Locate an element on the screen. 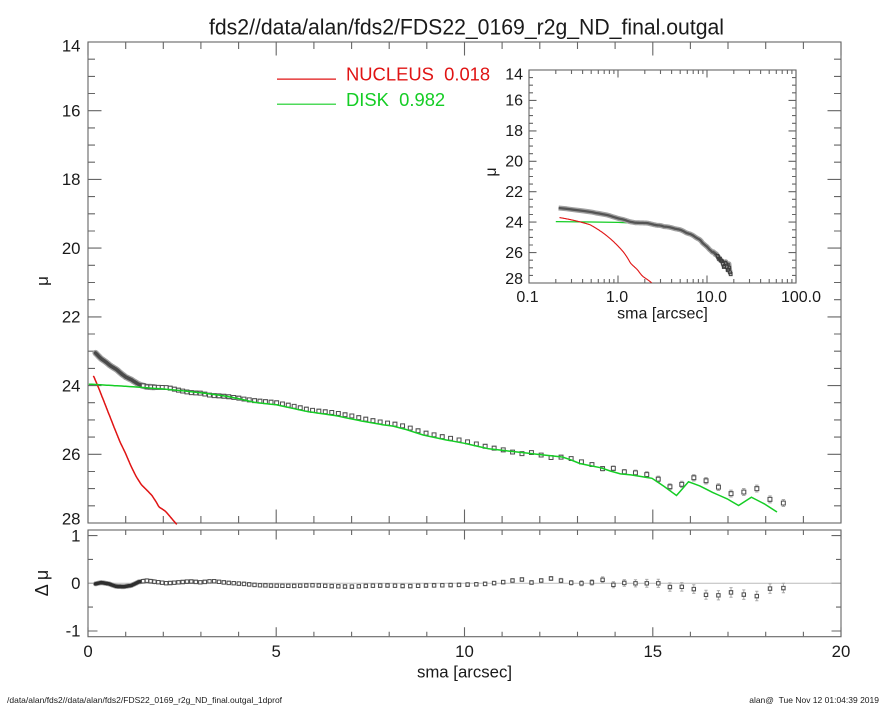 This screenshot has width=885, height=708. svg-text: 1 is located at coordinates (75, 535).